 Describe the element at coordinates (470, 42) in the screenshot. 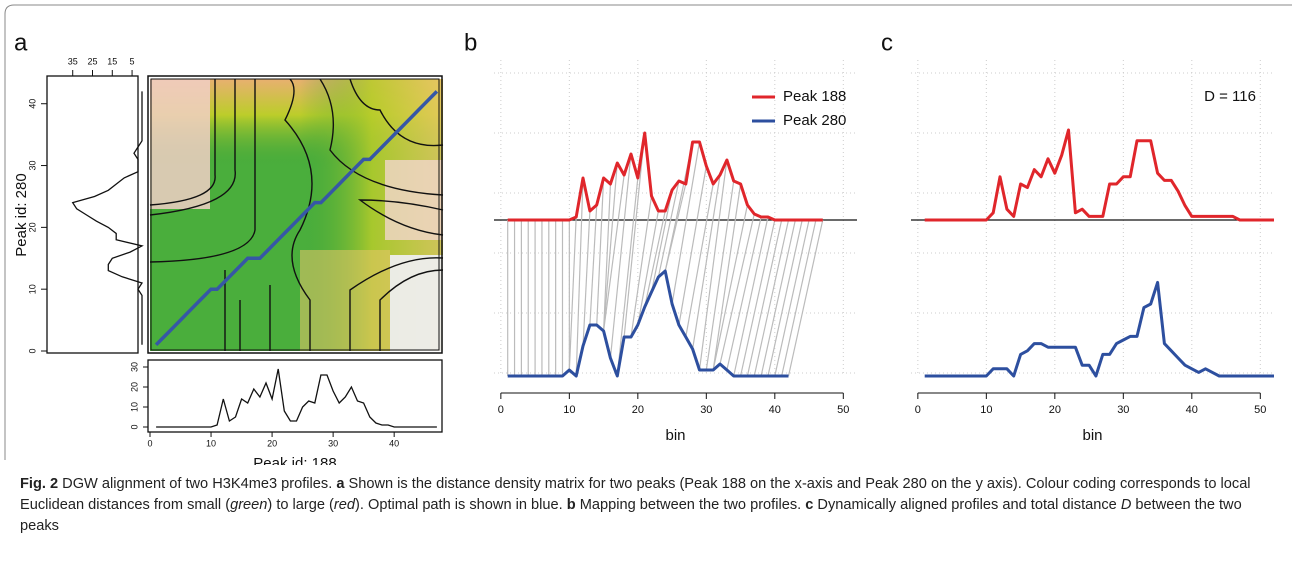

I see `panel-label: b` at that location.